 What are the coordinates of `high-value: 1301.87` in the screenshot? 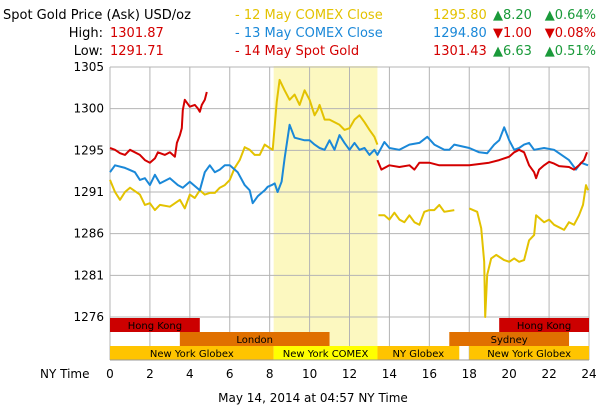 It's located at (137, 33).